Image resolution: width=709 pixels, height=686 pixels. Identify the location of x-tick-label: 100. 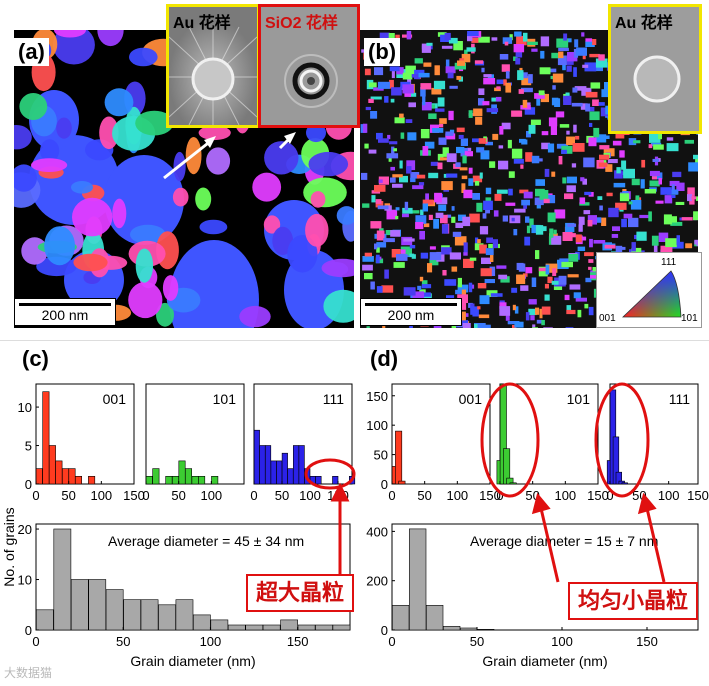
(565, 495).